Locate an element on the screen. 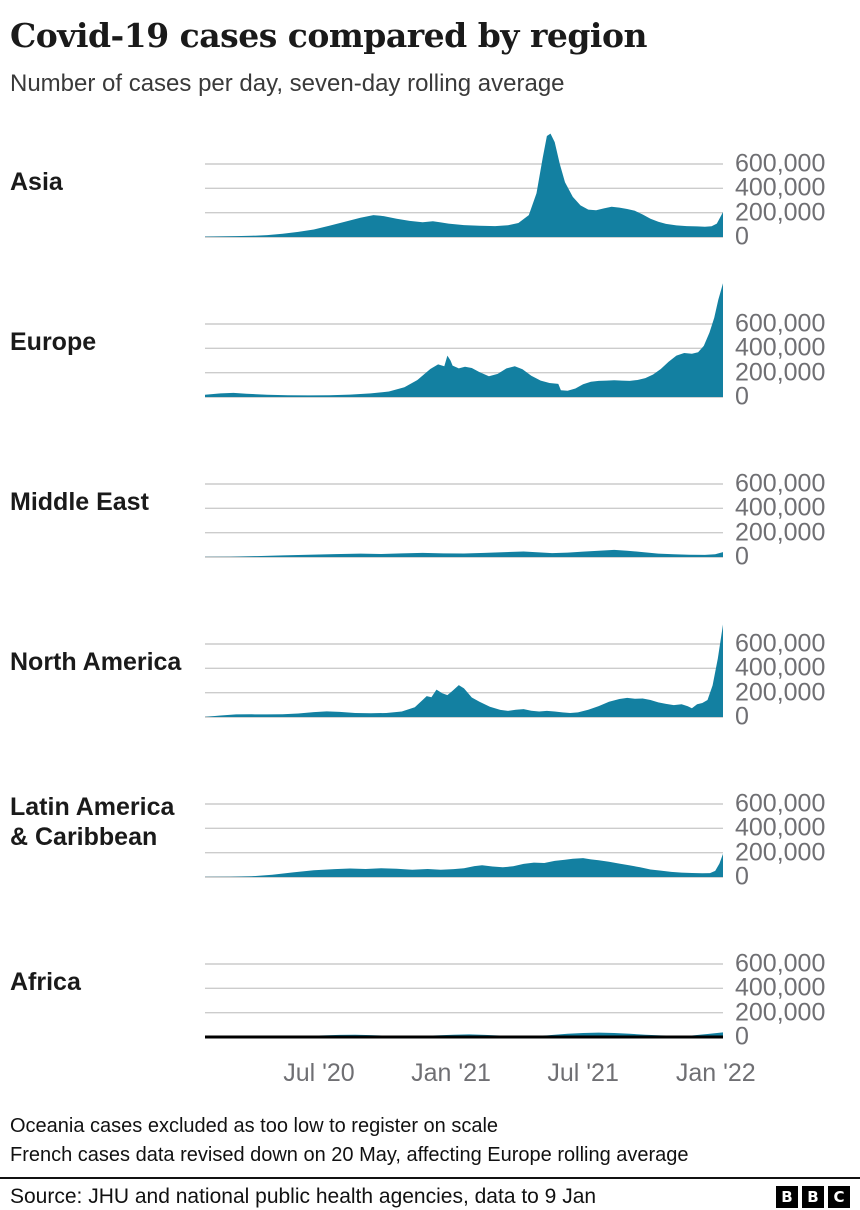 The image size is (860, 1210). region-label-line: Latin America is located at coordinates (92, 807).